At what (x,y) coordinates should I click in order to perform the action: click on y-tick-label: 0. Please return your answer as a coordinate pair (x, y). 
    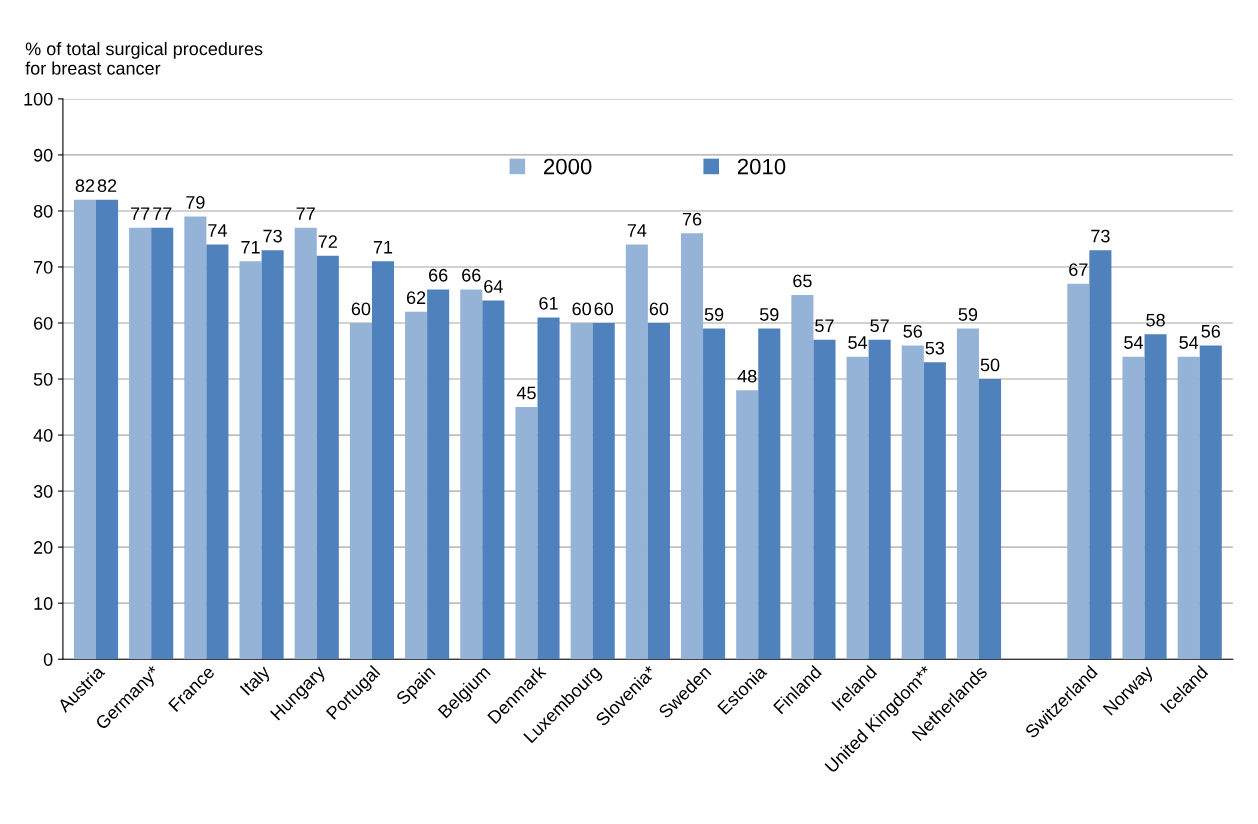
    Looking at the image, I should click on (48, 659).